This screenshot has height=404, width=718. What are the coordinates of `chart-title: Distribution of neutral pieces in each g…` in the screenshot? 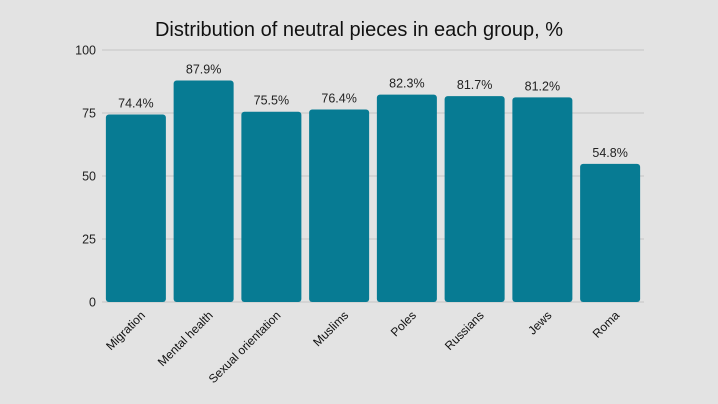 It's located at (359, 30).